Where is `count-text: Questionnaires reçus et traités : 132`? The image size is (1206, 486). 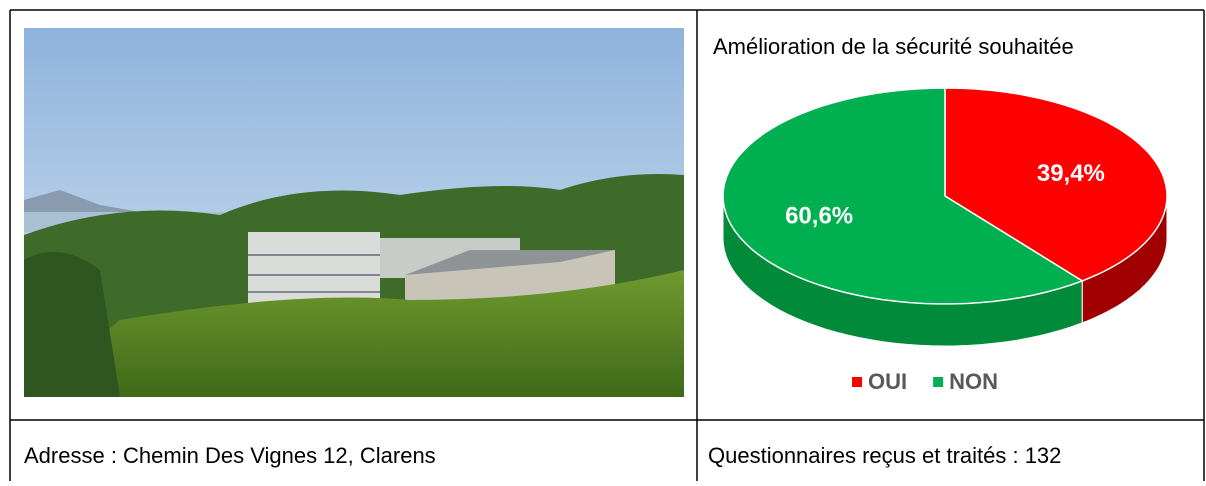
count-text: Questionnaires reçus et traités : 132 is located at coordinates (884, 455).